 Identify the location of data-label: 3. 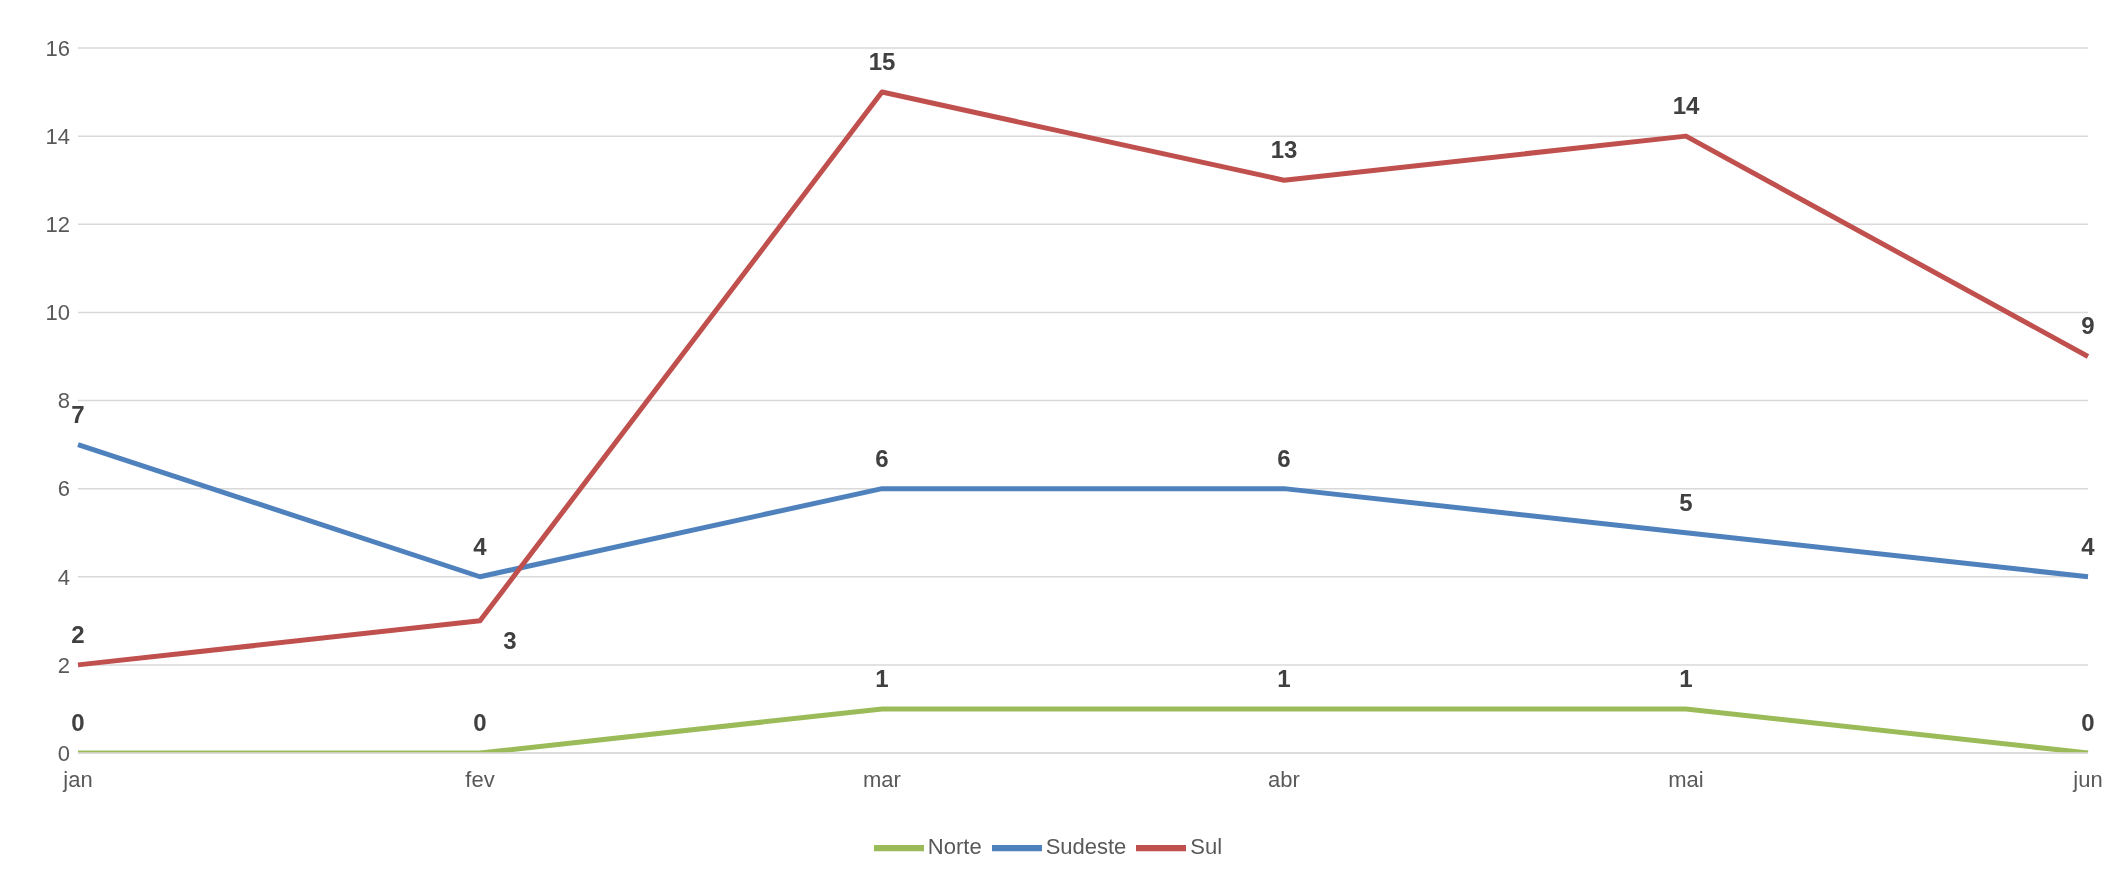
(510, 640).